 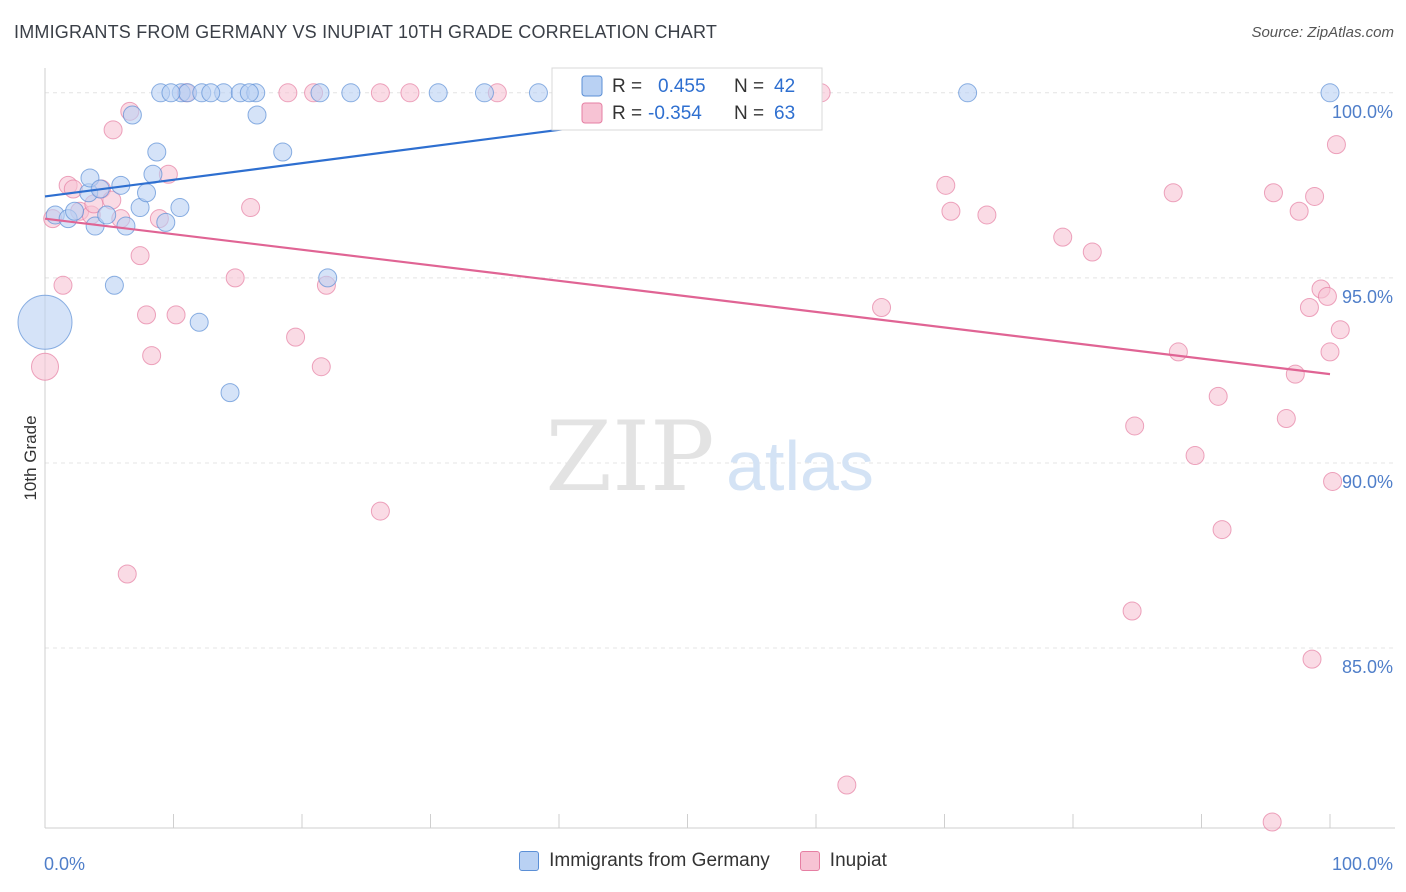 What do you see at coordinates (784, 113) in the screenshot?
I see `legend-n-value-inupiat: 63` at bounding box center [784, 113].